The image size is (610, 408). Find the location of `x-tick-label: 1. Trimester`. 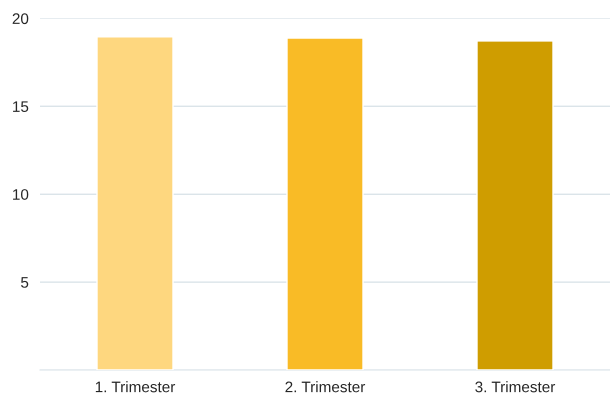

x-tick-label: 1. Trimester is located at coordinates (136, 386).